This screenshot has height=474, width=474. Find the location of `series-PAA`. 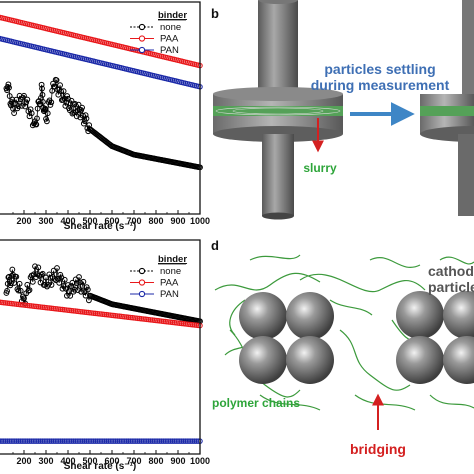

series-PAA is located at coordinates (101, 314).